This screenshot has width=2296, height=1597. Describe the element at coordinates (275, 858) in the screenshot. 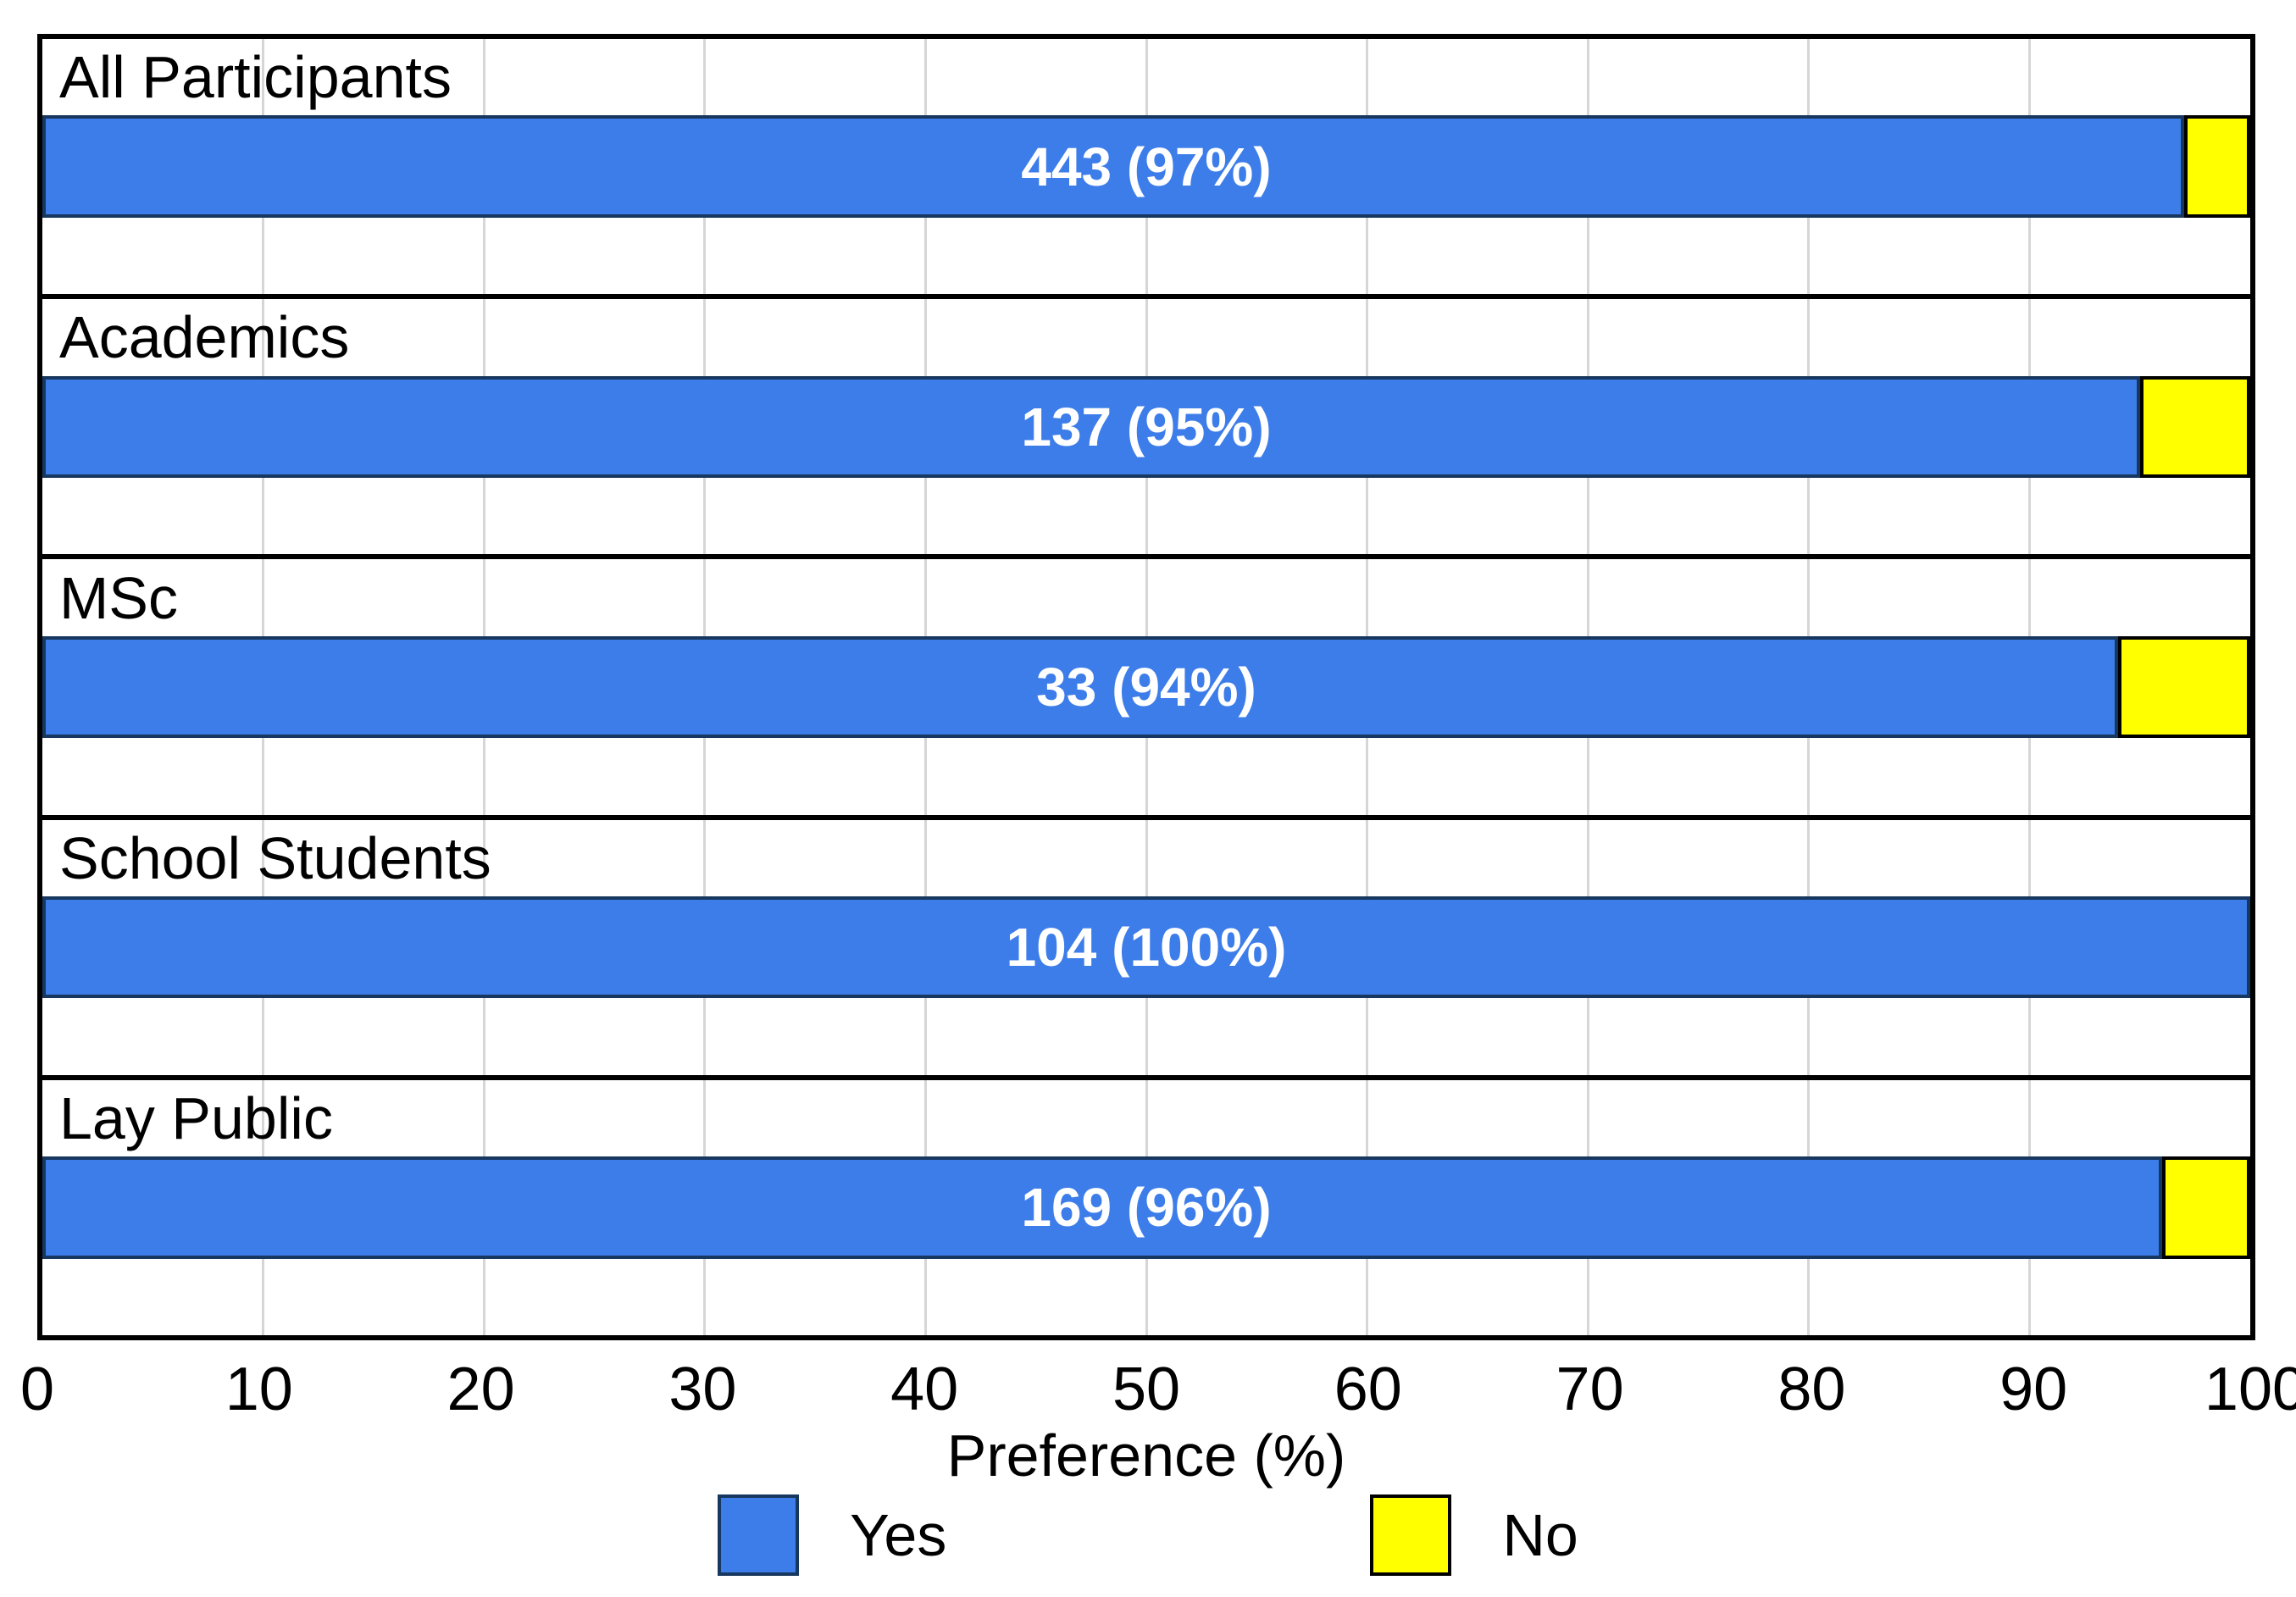

I see `category-label: School Students` at that location.